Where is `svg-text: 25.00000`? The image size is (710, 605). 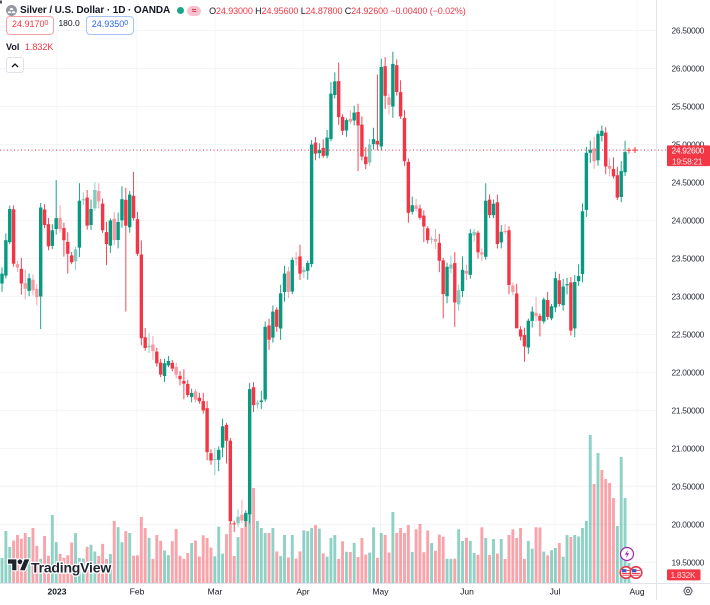
svg-text: 25.00000 is located at coordinates (688, 145).